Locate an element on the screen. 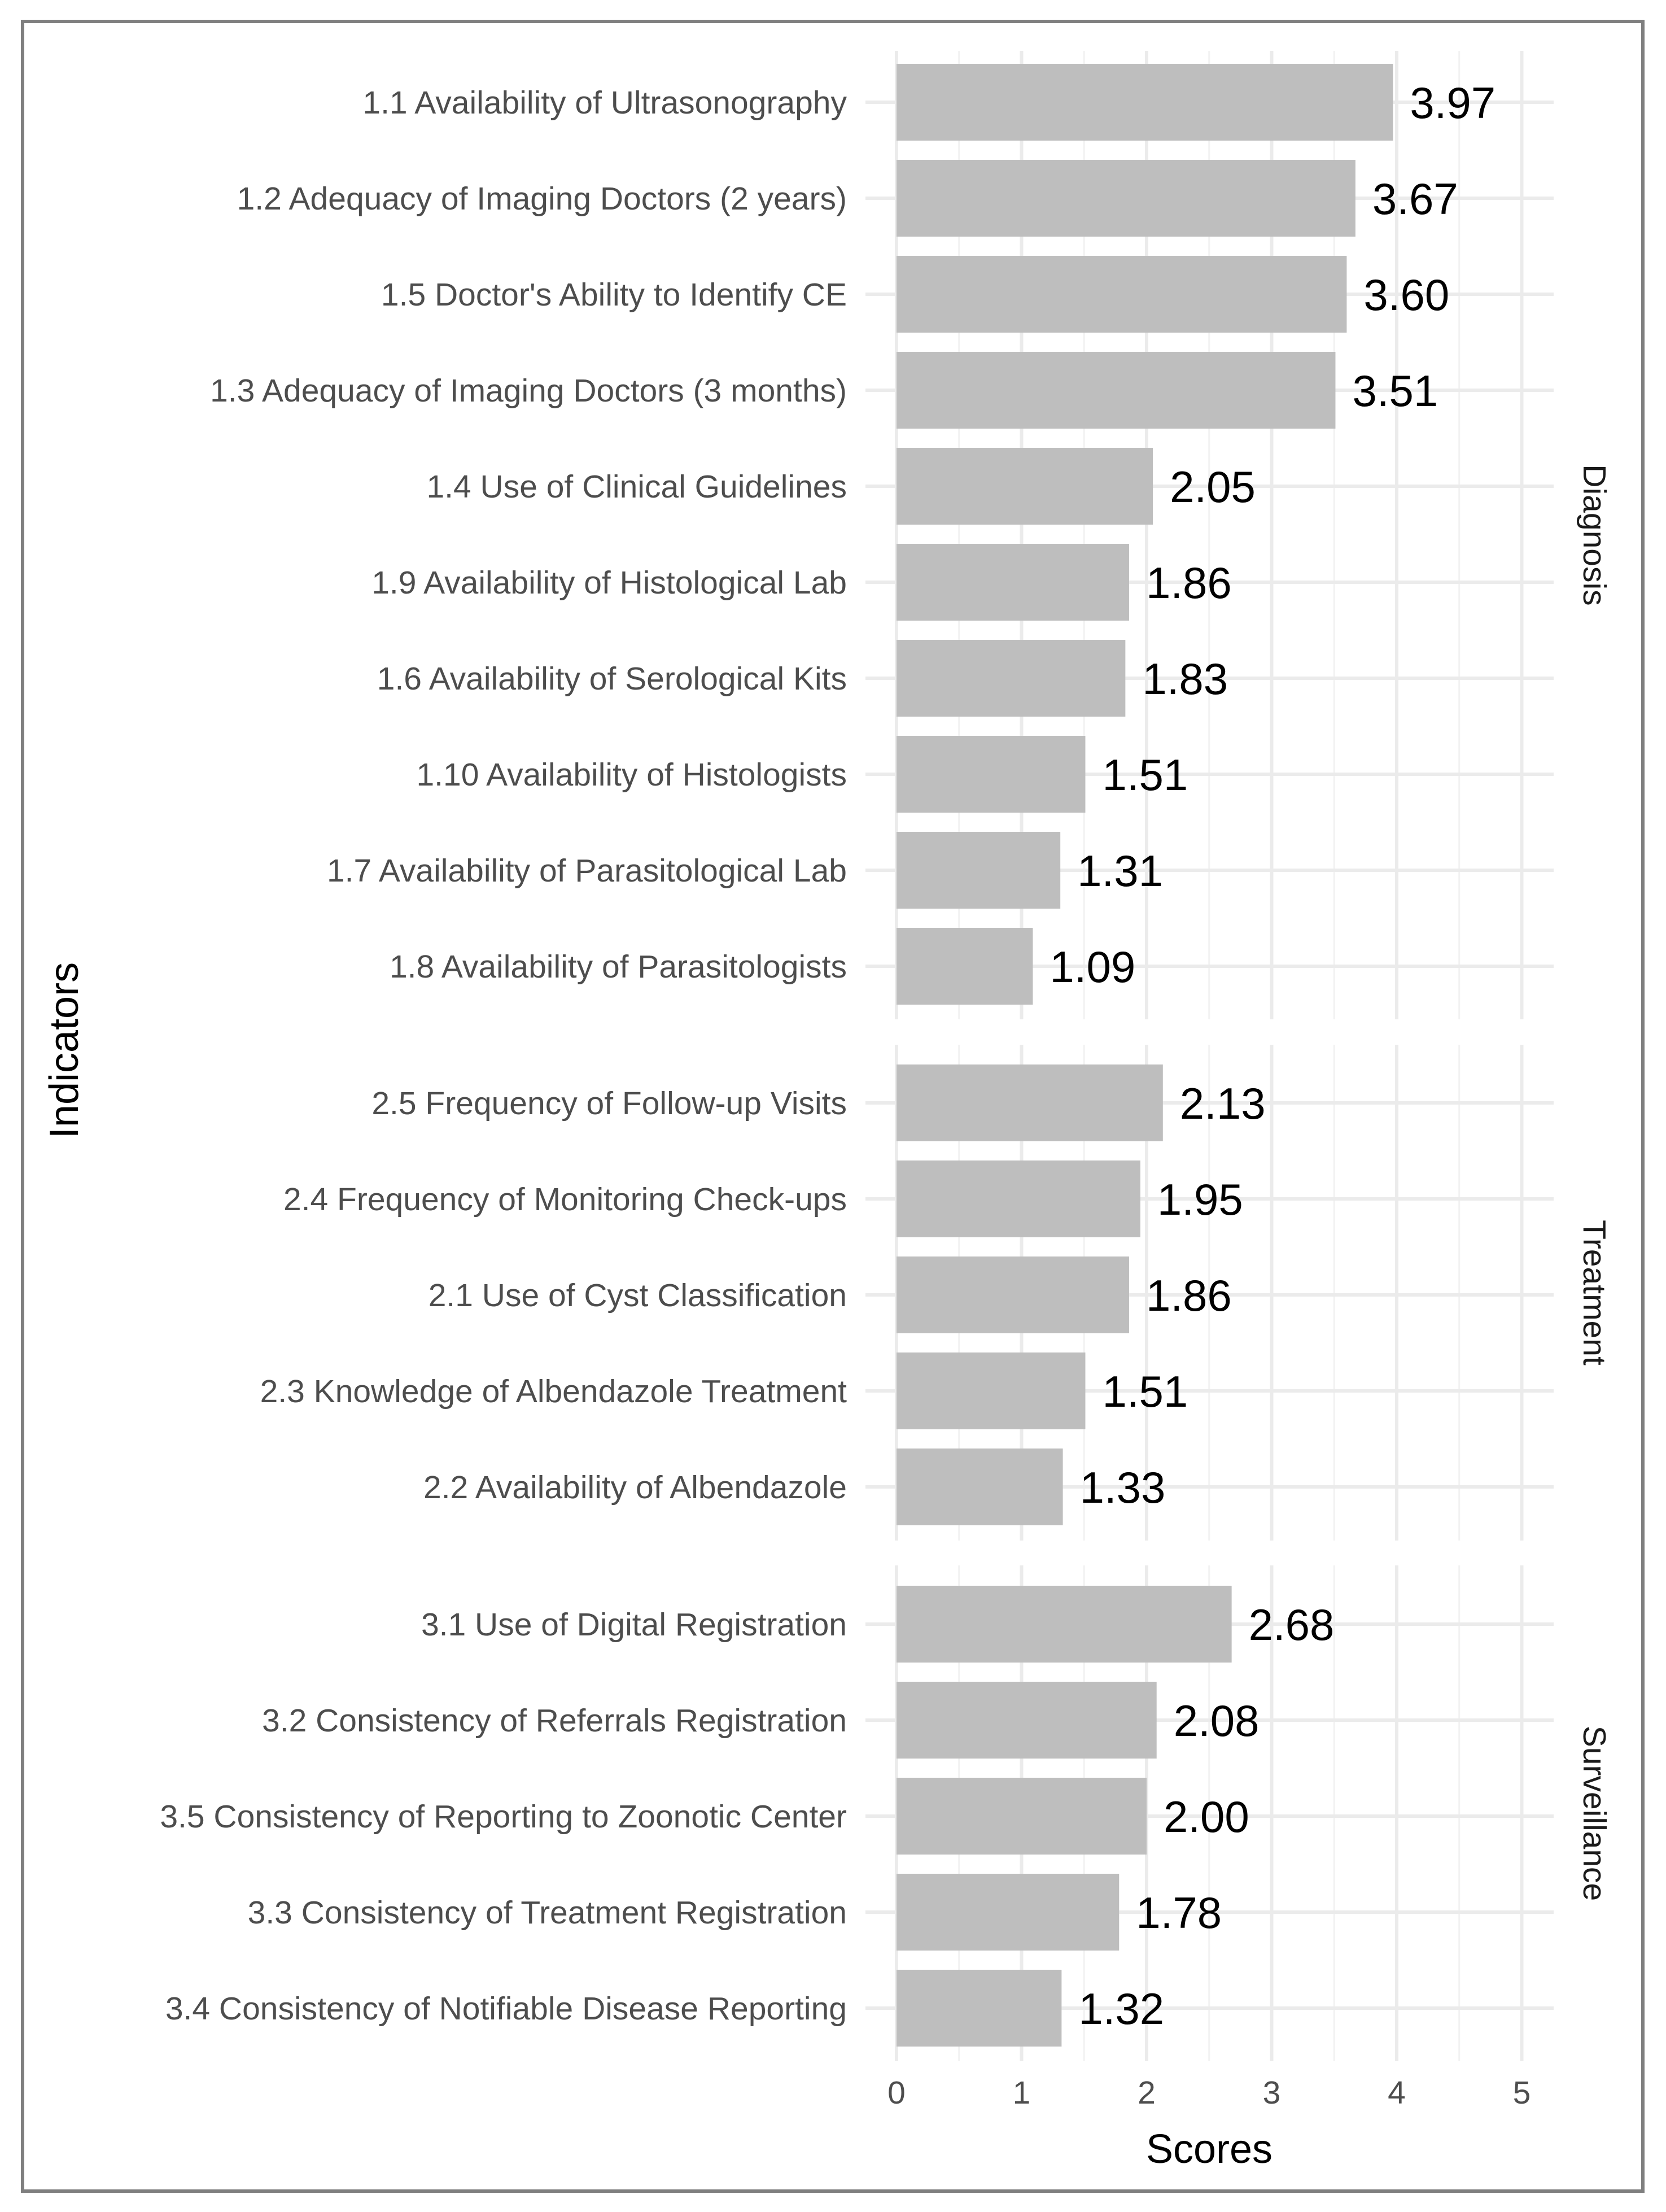 The image size is (1666, 2212). category-label: 2.3 Knowledge of Albendazole Treatment is located at coordinates (553, 1391).